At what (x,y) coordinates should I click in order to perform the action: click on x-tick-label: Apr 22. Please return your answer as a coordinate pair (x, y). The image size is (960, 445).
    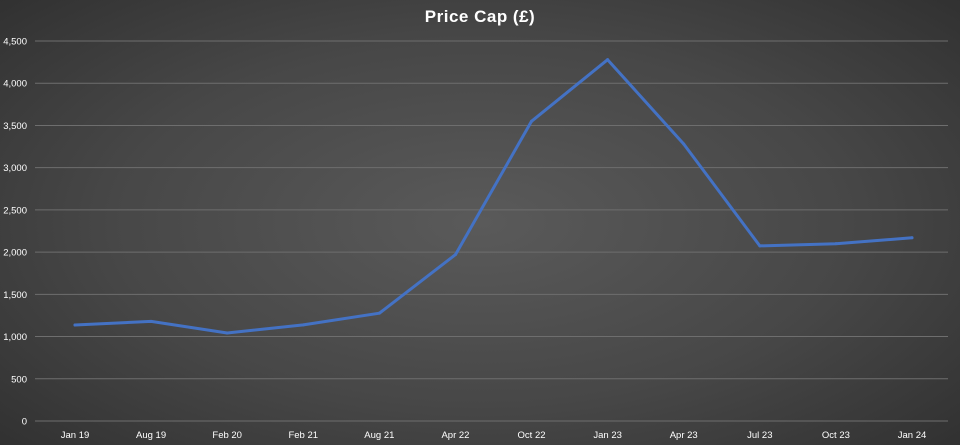
    Looking at the image, I should click on (455, 435).